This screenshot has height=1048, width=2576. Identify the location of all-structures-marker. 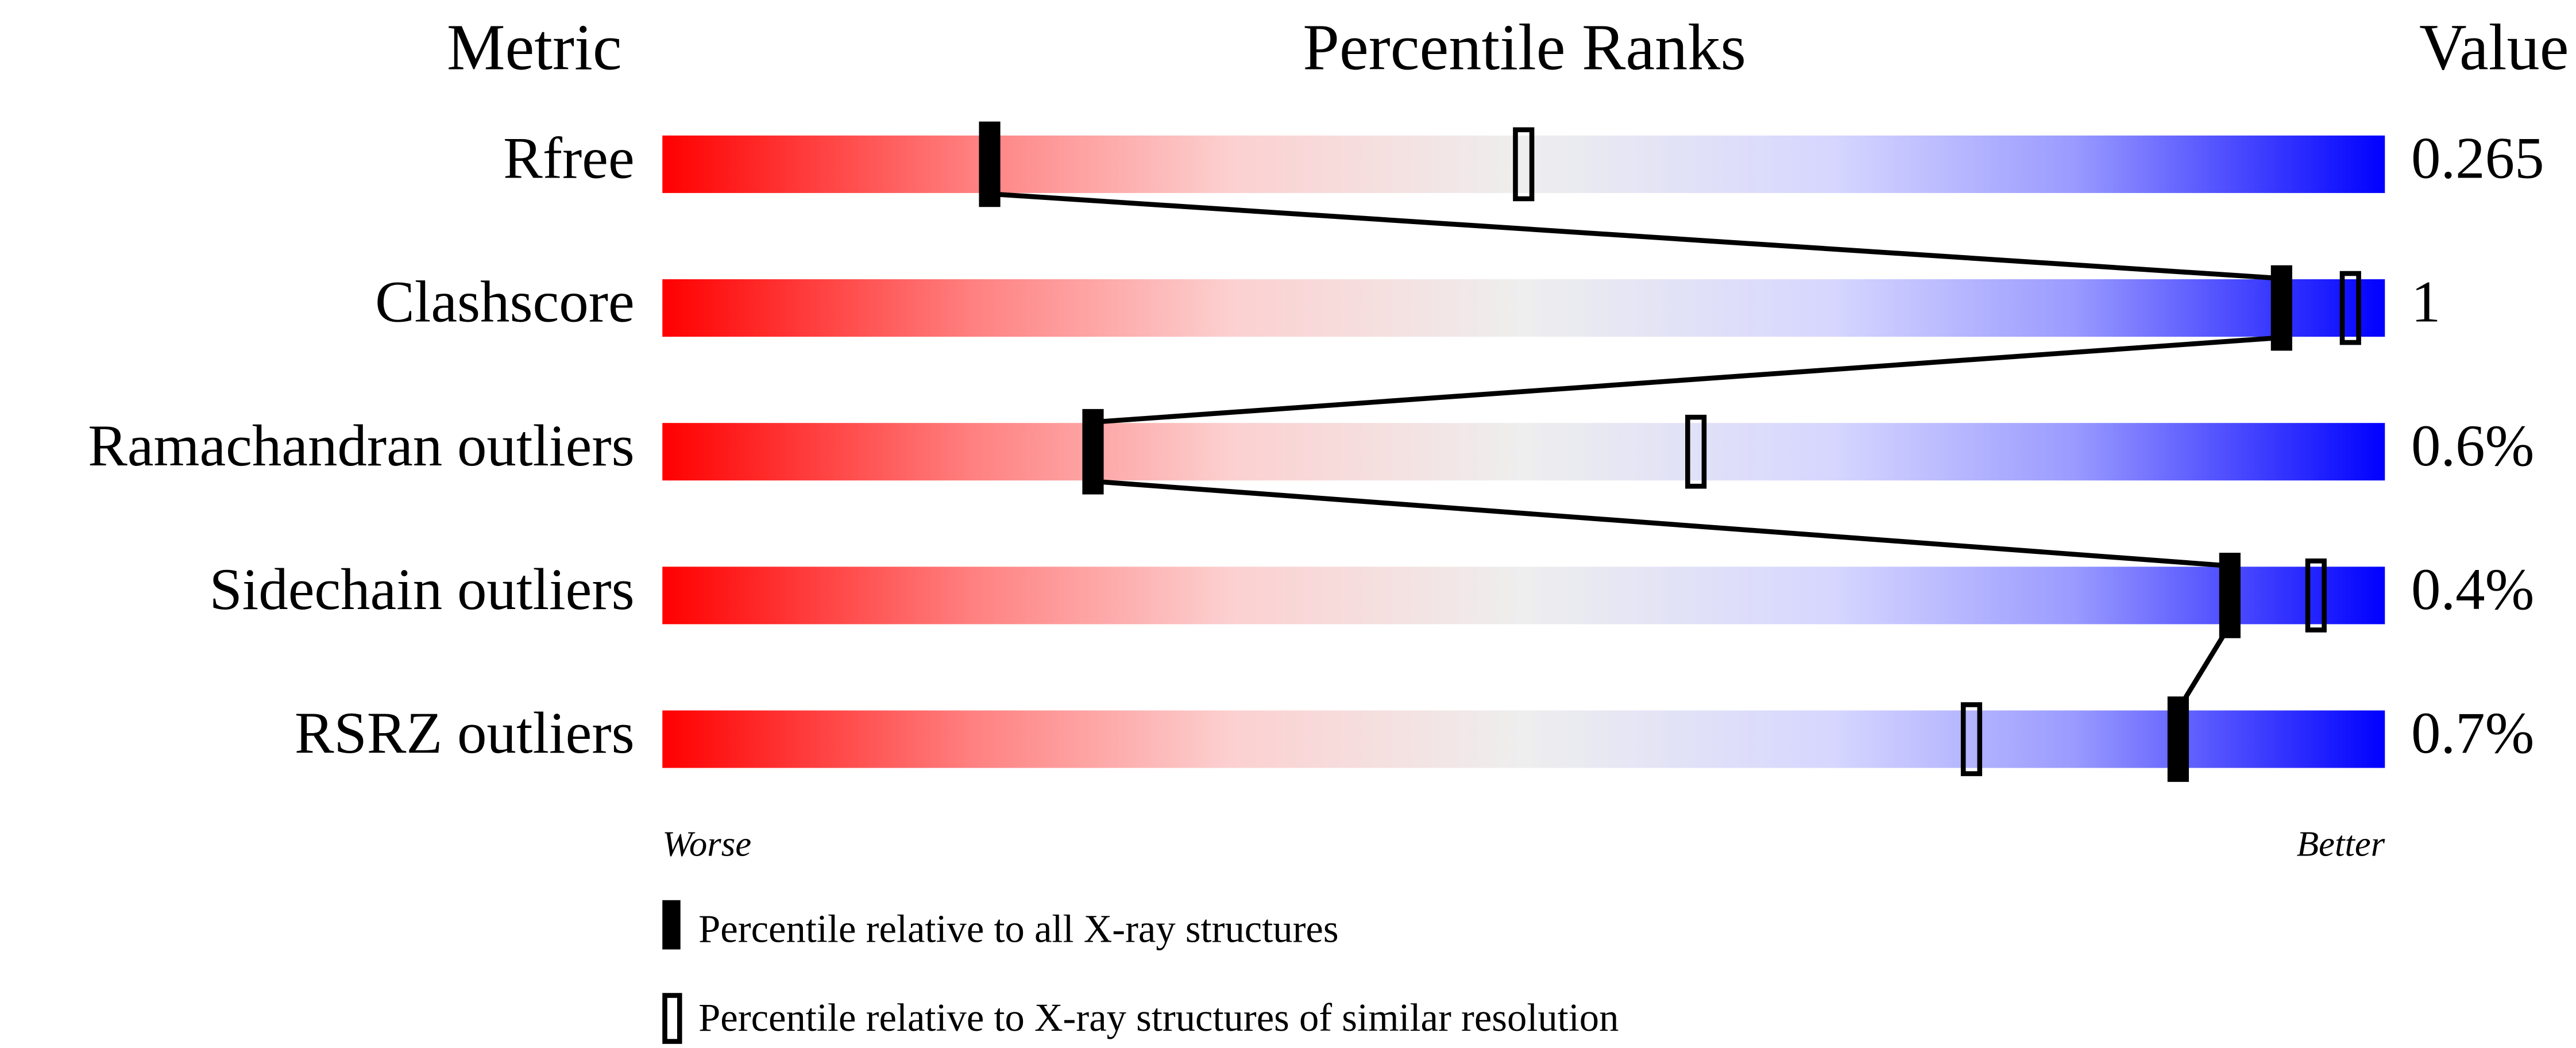
(2178, 739).